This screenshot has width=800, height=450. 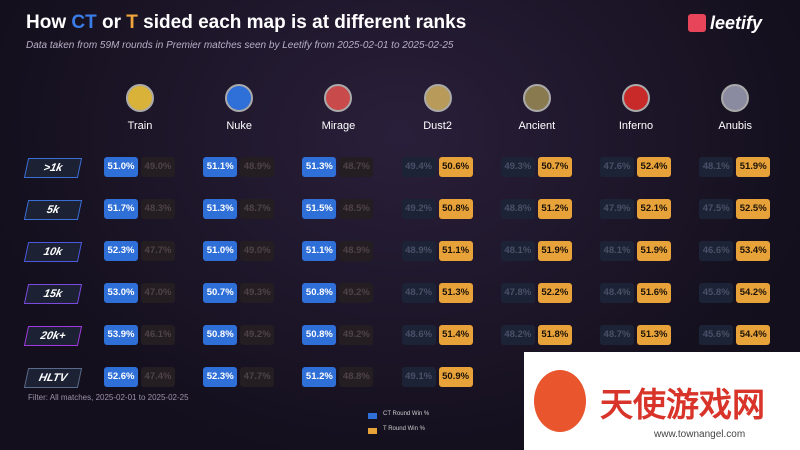 I want to click on title-t: T, so click(x=132, y=22).